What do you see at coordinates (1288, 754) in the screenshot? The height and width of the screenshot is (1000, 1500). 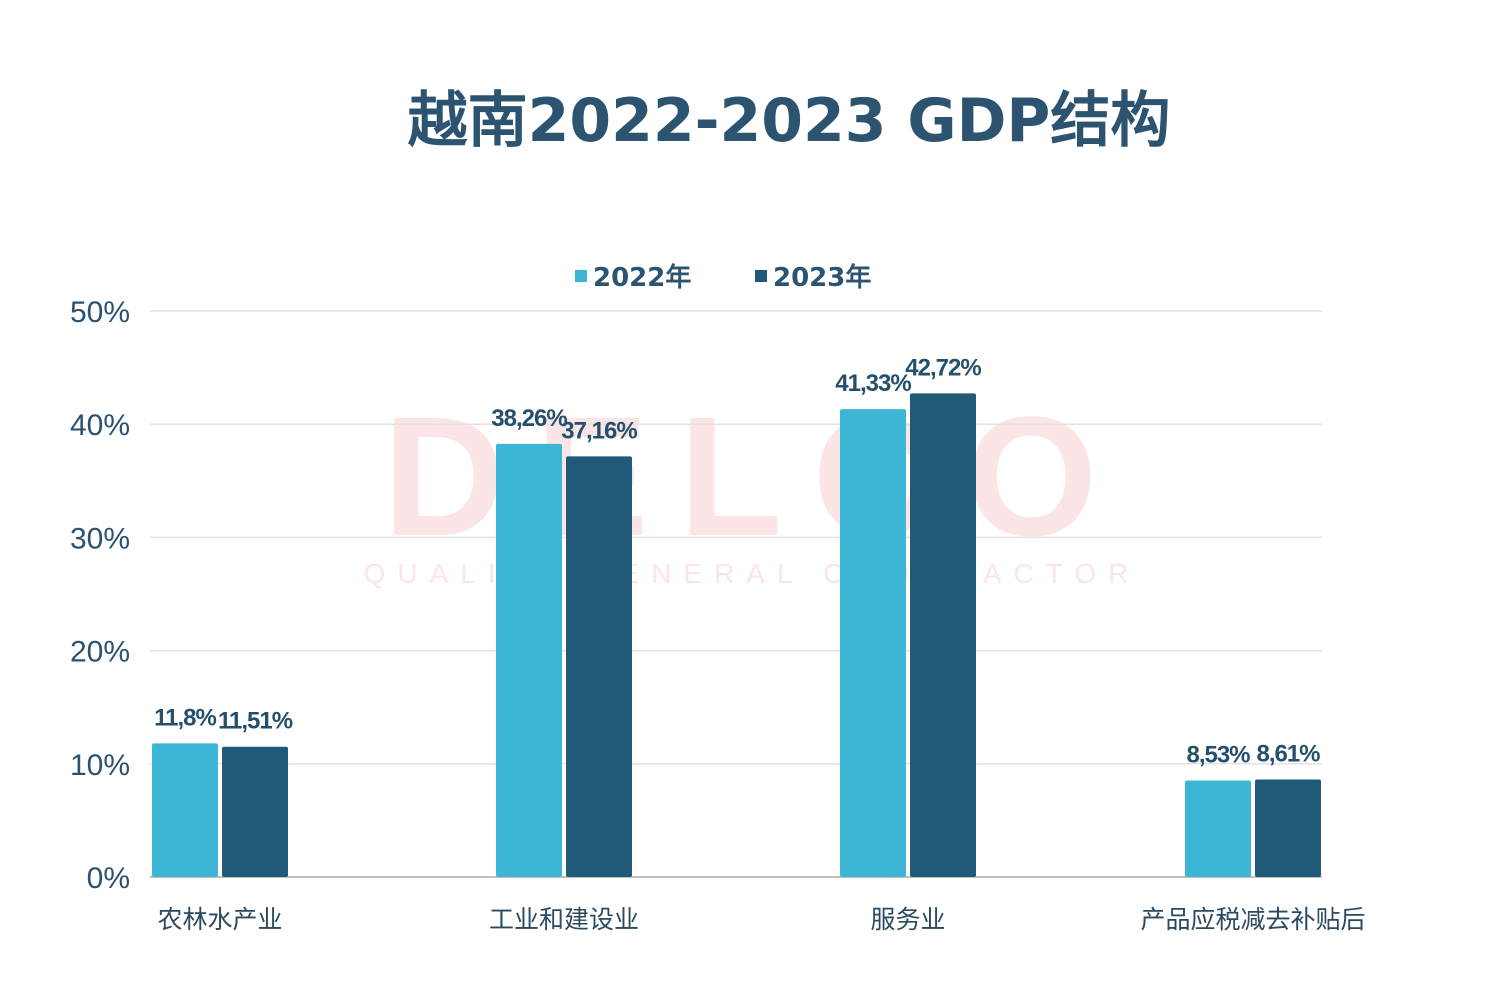 I see `data-label: 8,61%` at bounding box center [1288, 754].